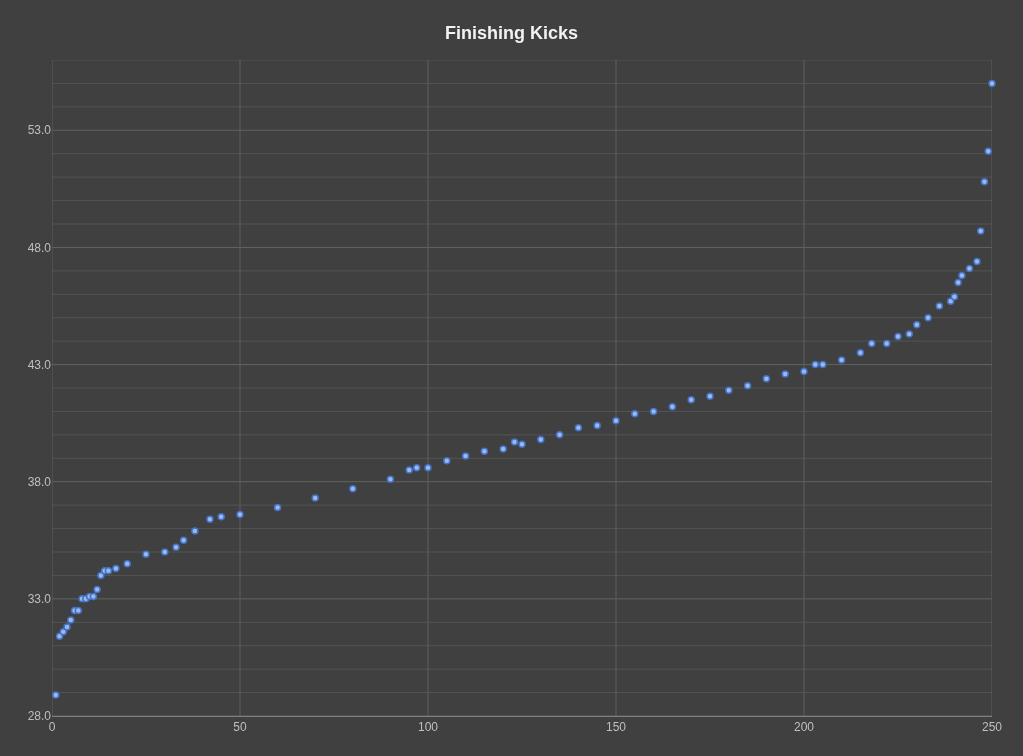 This screenshot has width=1023, height=756. I want to click on y-tick-label: 43.0, so click(39, 364).